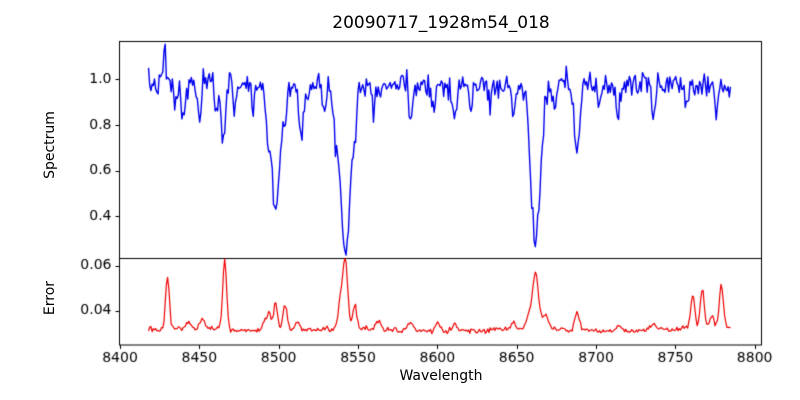 This screenshot has height=400, width=800. Describe the element at coordinates (441, 23) in the screenshot. I see `chart-title: 20090717_1928m54_018` at that location.